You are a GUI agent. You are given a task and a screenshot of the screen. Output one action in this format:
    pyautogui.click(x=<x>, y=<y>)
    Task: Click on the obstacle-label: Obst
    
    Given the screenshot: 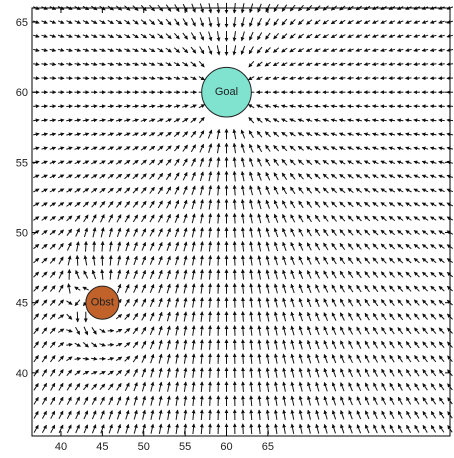 What is the action you would take?
    pyautogui.click(x=102, y=303)
    